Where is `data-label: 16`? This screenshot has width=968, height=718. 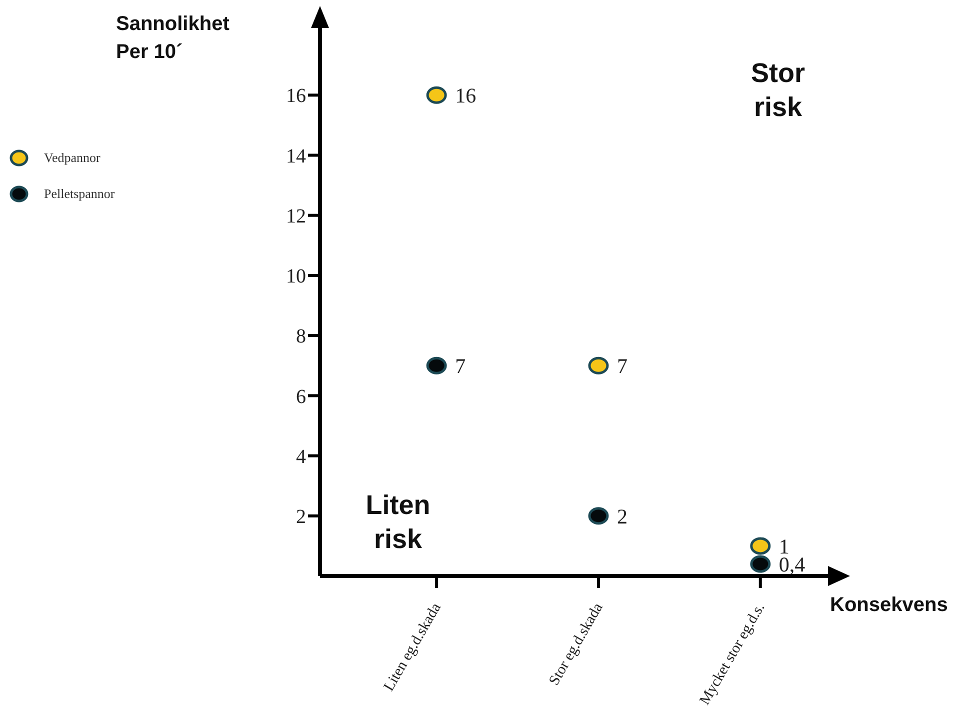 data-label: 16 is located at coordinates (465, 96).